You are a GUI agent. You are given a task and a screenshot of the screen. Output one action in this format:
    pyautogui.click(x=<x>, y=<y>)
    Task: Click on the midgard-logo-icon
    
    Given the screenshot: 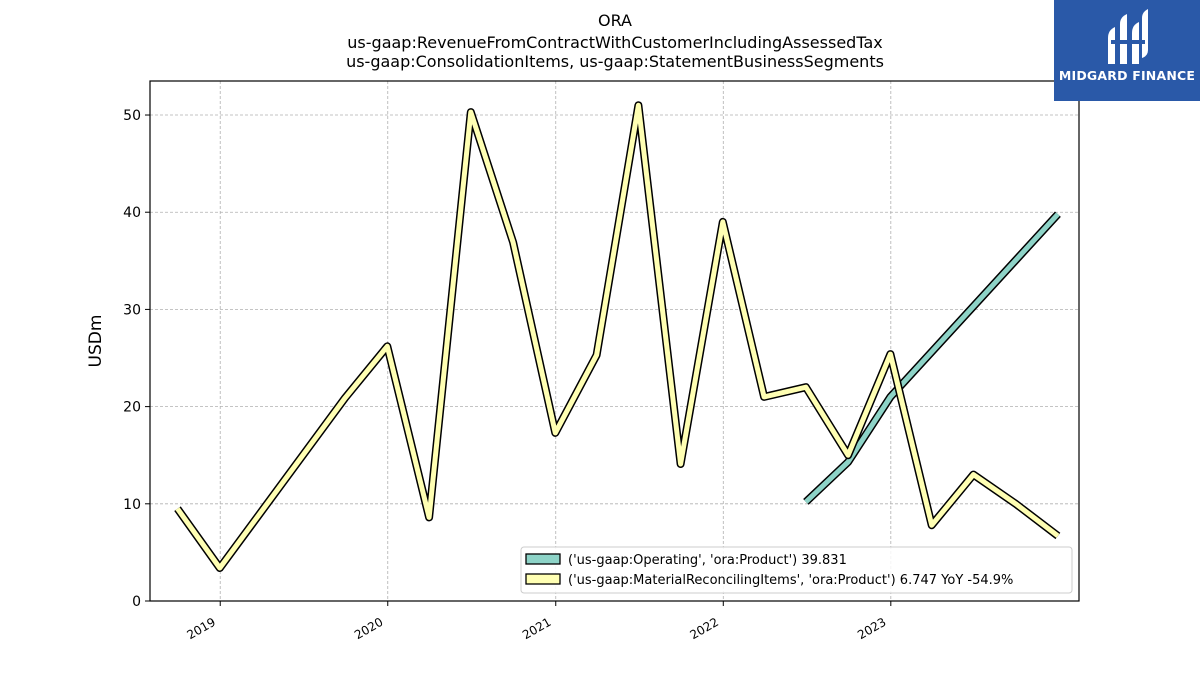 What is the action you would take?
    pyautogui.click(x=1128, y=36)
    